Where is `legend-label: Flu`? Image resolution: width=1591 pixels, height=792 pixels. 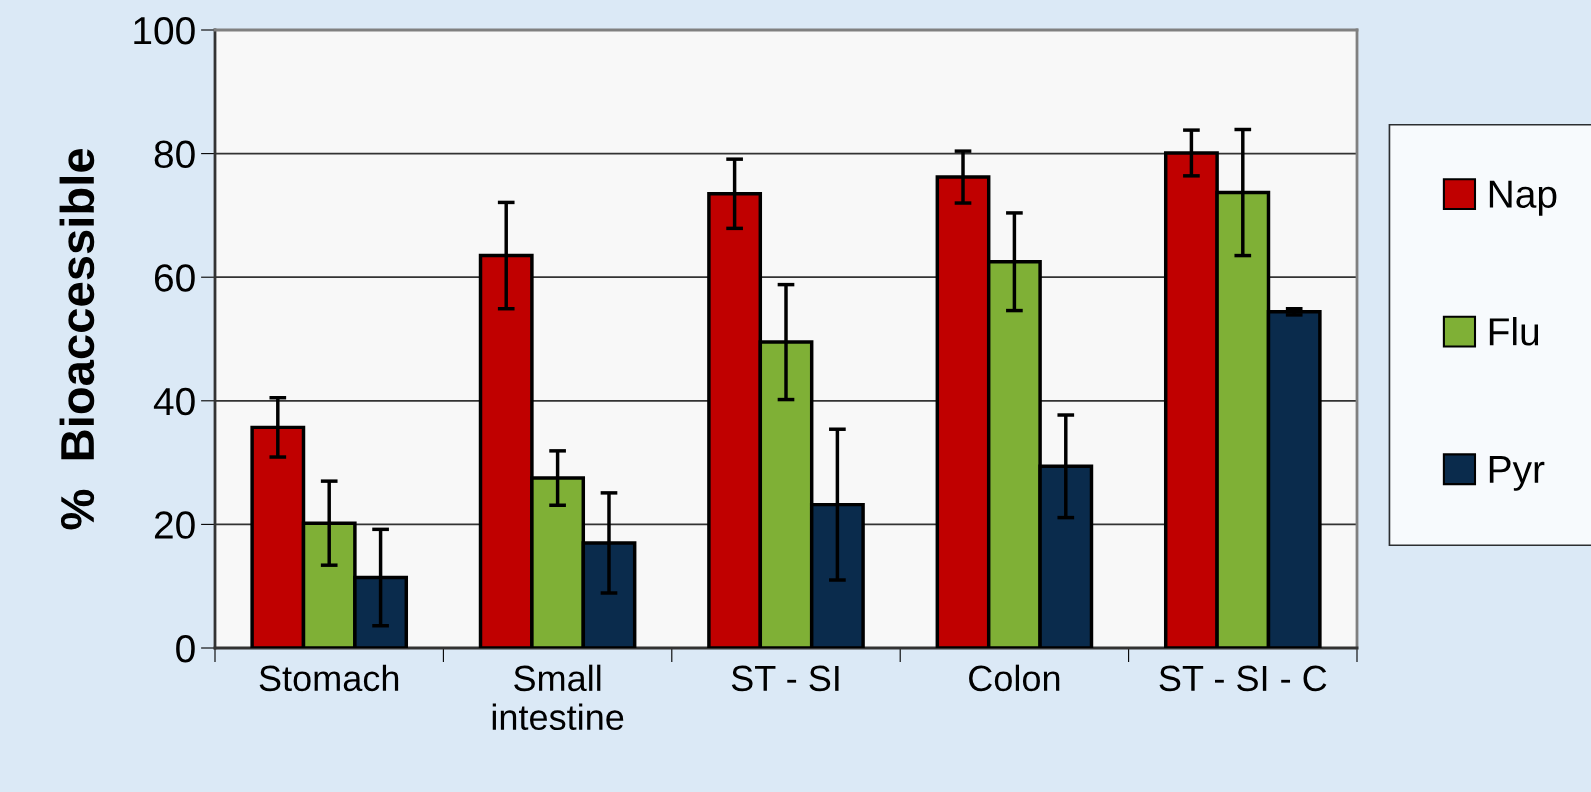
legend-label: Flu is located at coordinates (1514, 331).